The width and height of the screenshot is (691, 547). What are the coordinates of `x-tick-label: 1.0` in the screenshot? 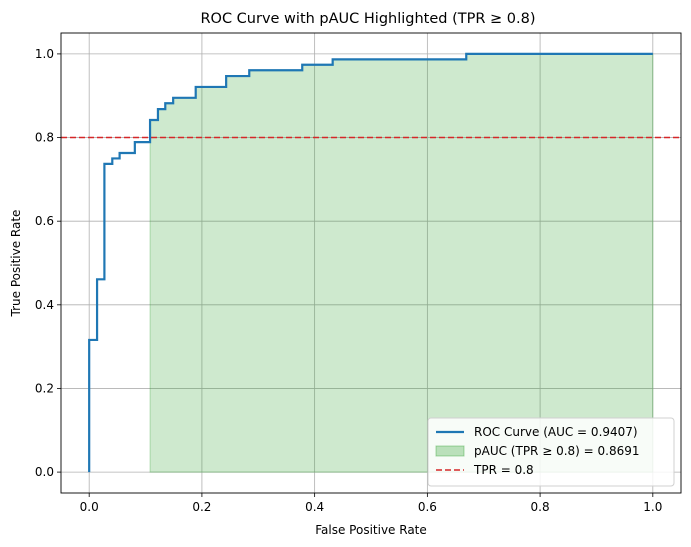 It's located at (652, 507).